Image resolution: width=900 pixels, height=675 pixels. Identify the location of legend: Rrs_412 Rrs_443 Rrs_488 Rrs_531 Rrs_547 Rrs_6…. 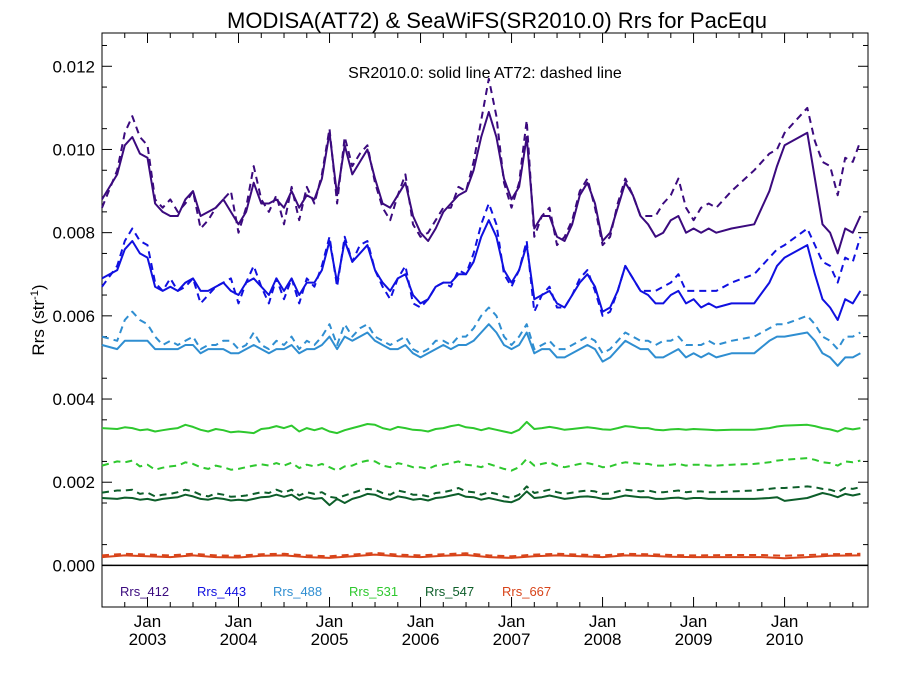
(335, 591).